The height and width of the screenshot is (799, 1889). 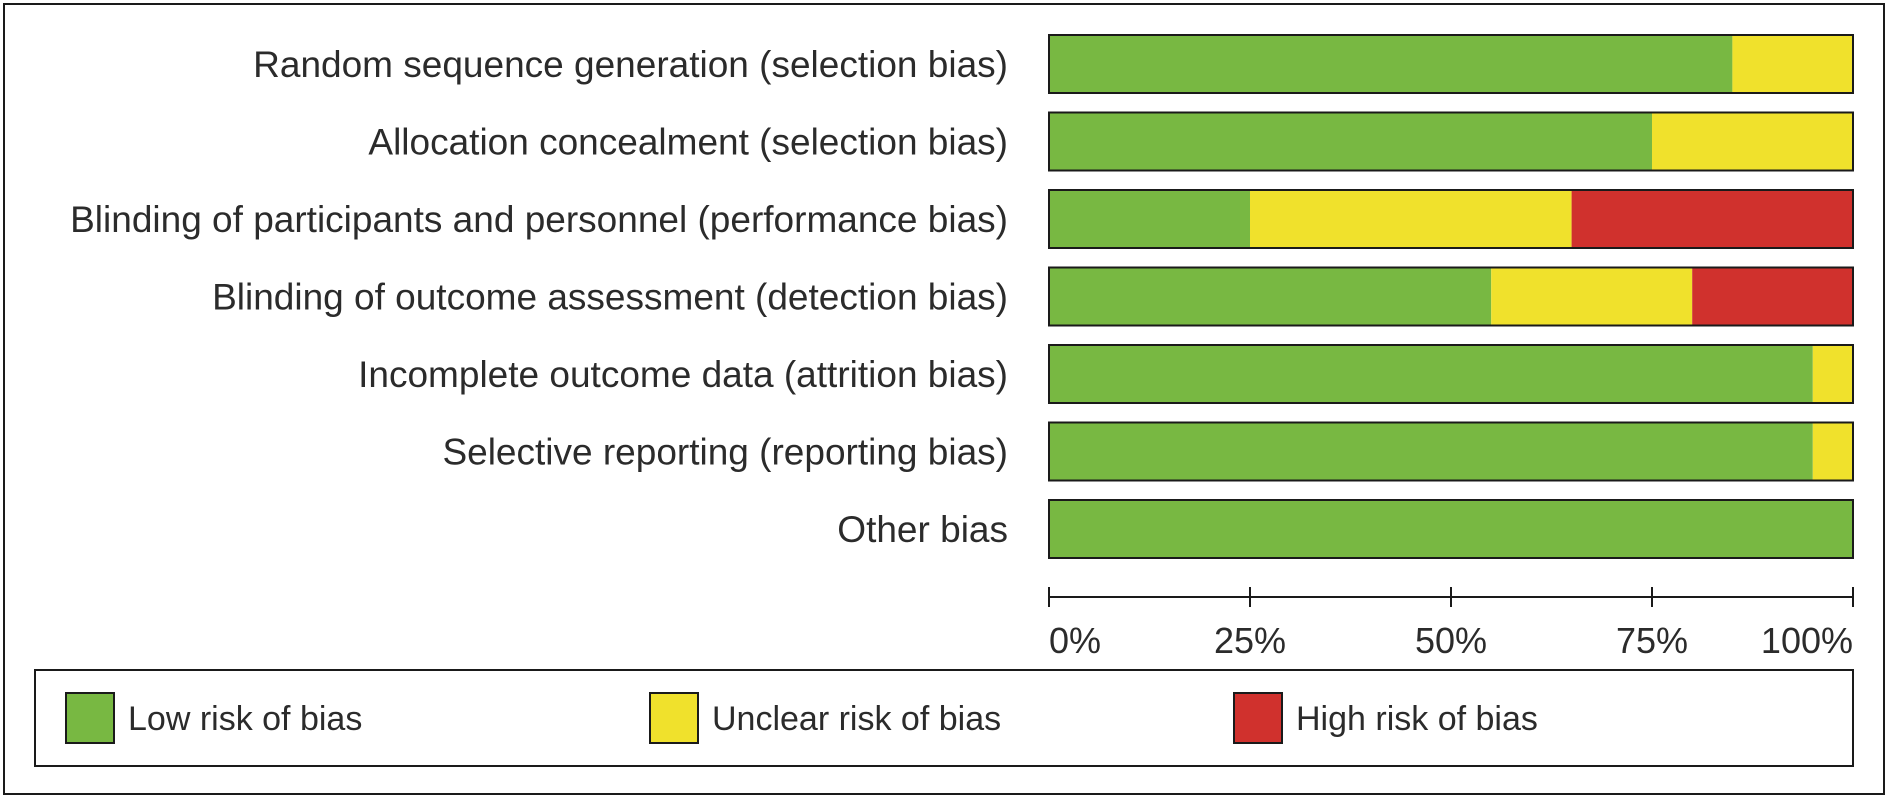 I want to click on x-tick-label: 0%, so click(x=1075, y=640).